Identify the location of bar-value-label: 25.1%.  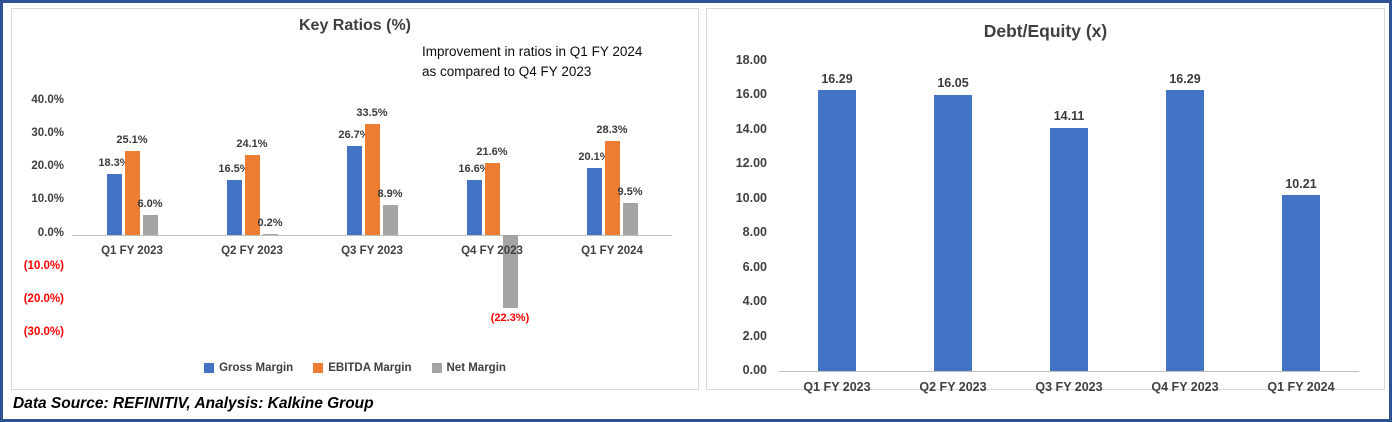
(132, 140).